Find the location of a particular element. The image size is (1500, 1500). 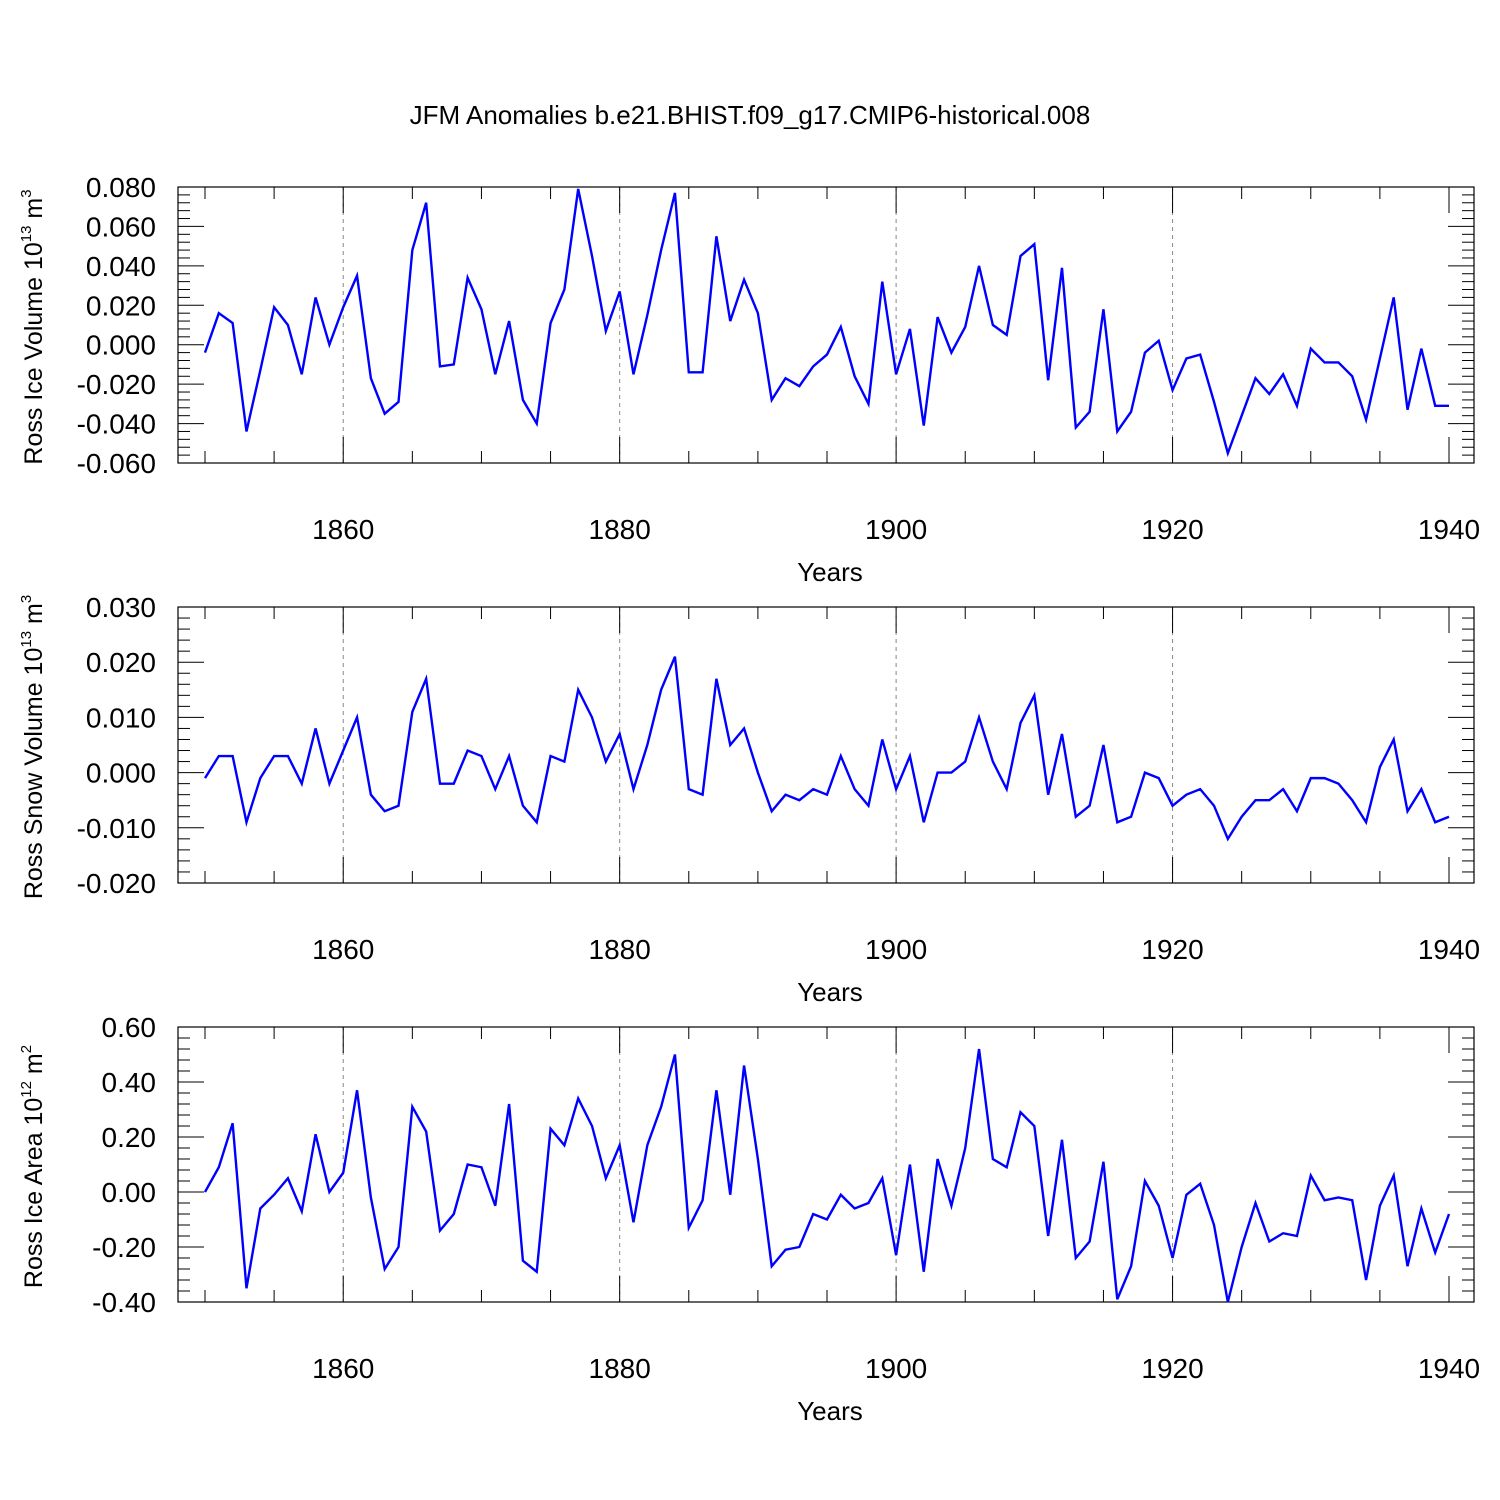

y-axis-title-text: Ross Ice Area 10 is located at coordinates (34, 1193).